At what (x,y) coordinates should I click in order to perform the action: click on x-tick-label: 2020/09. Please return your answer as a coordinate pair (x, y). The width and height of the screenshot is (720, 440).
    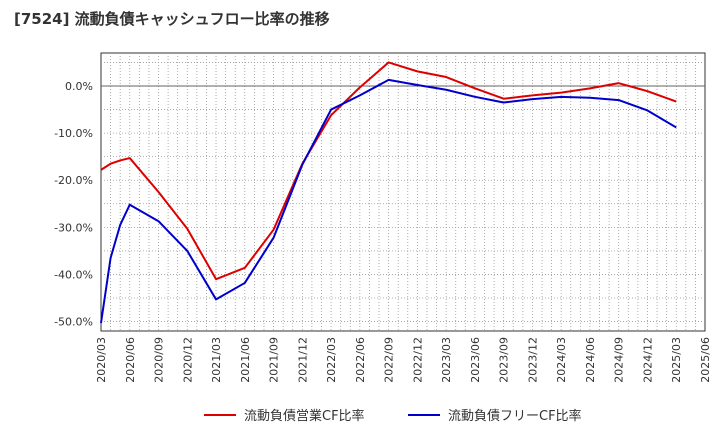
    Looking at the image, I should click on (159, 360).